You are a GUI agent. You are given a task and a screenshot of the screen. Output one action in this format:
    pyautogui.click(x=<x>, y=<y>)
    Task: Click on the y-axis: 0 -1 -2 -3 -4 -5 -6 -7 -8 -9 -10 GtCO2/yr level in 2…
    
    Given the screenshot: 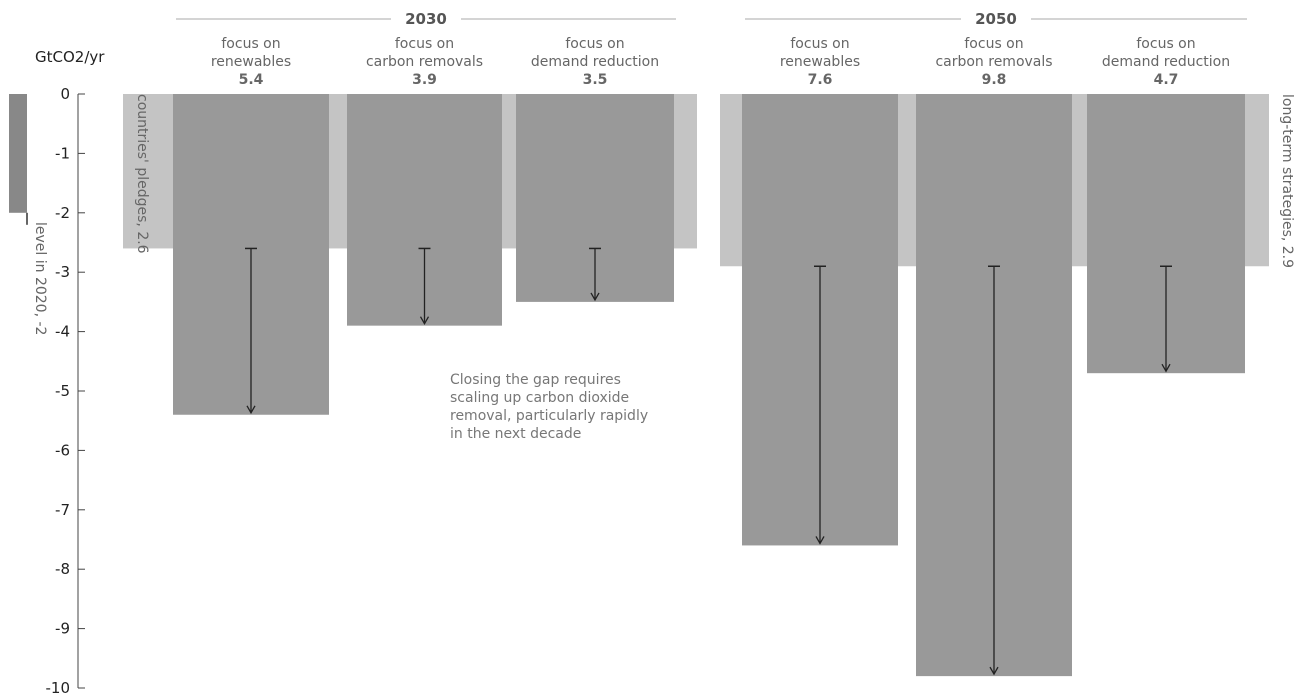 What is the action you would take?
    pyautogui.click(x=57, y=372)
    